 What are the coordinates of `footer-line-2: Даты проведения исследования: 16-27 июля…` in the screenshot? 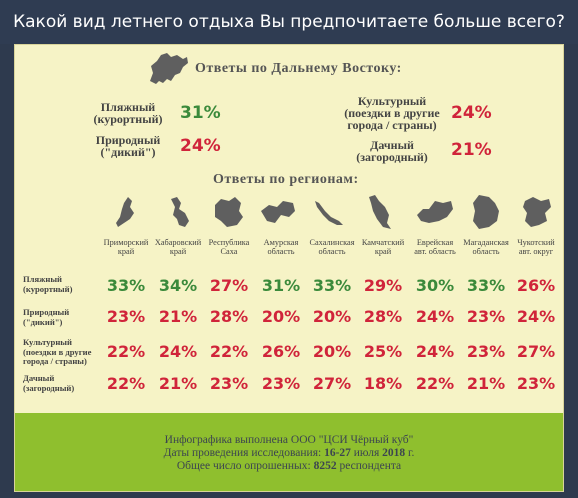 It's located at (289, 453).